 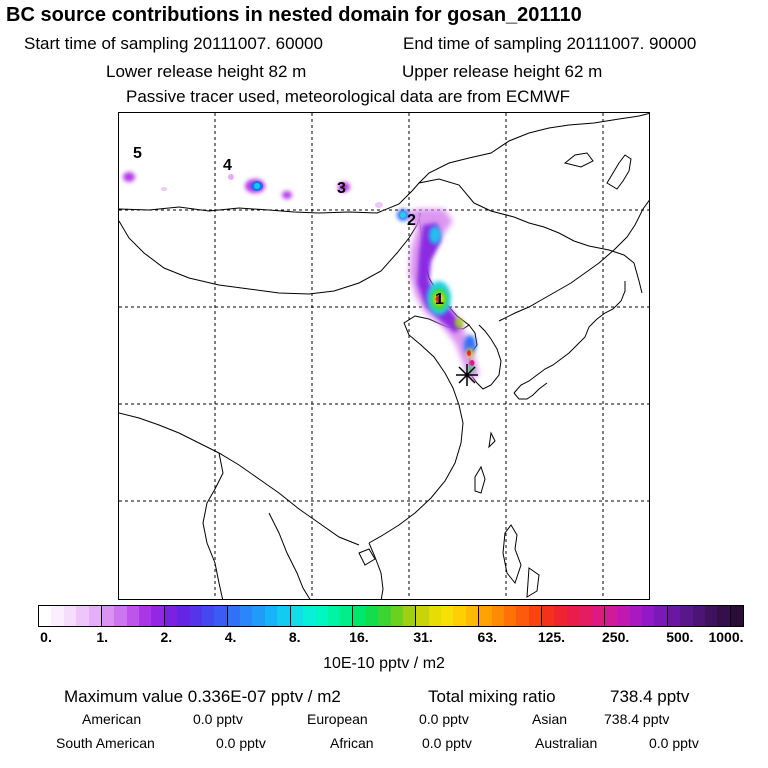 What do you see at coordinates (105, 743) in the screenshot?
I see `region-south-american-label: South American` at bounding box center [105, 743].